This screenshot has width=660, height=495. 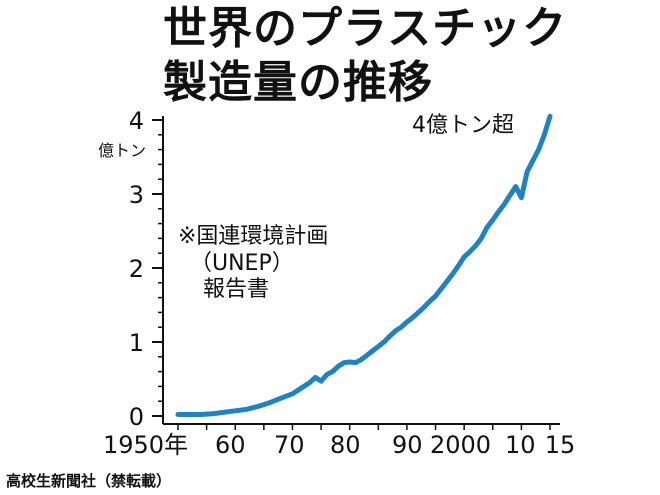 What do you see at coordinates (365, 28) in the screenshot?
I see `chart-title-line-1: 世界のプラスチック` at bounding box center [365, 28].